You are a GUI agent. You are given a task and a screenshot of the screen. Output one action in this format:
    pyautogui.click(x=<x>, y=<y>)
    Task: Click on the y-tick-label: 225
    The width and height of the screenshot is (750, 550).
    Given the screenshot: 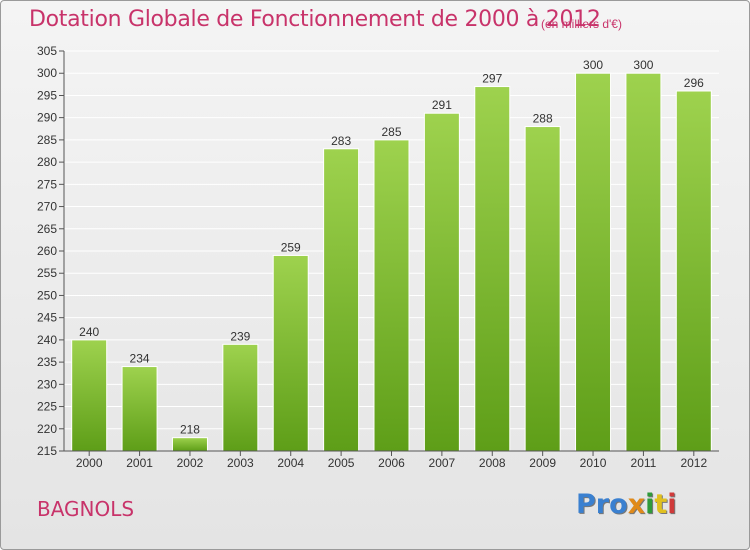 What is the action you would take?
    pyautogui.click(x=47, y=407)
    